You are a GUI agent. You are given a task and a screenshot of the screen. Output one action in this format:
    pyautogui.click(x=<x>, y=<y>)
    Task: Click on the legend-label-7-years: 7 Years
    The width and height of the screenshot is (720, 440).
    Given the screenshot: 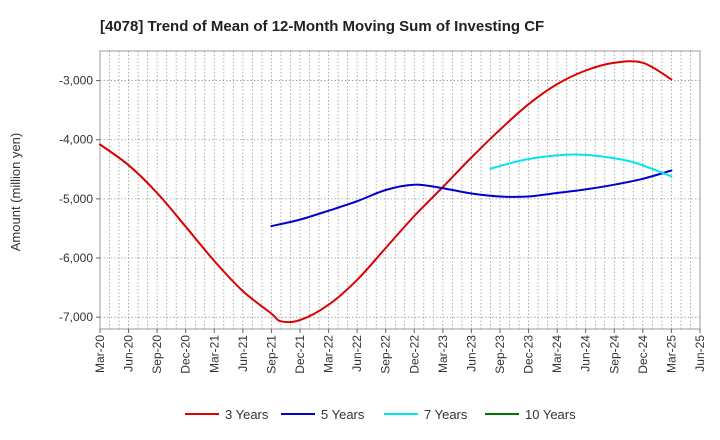 What is the action you would take?
    pyautogui.click(x=446, y=414)
    